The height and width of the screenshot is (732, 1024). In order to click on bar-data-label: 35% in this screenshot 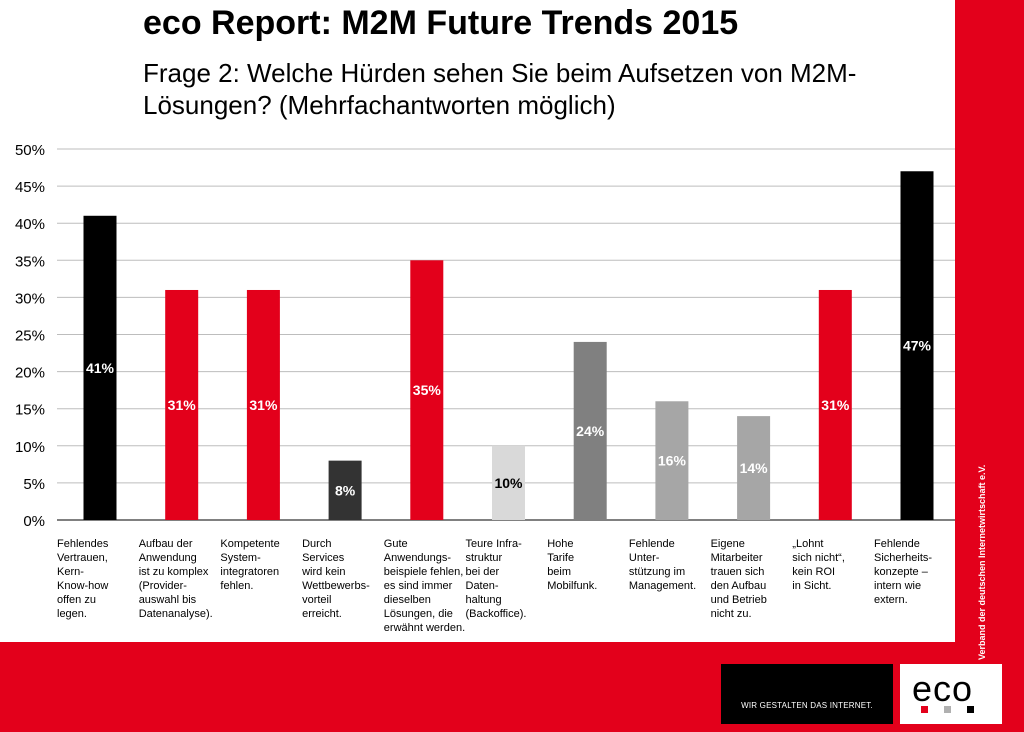, I will do `click(427, 390)`.